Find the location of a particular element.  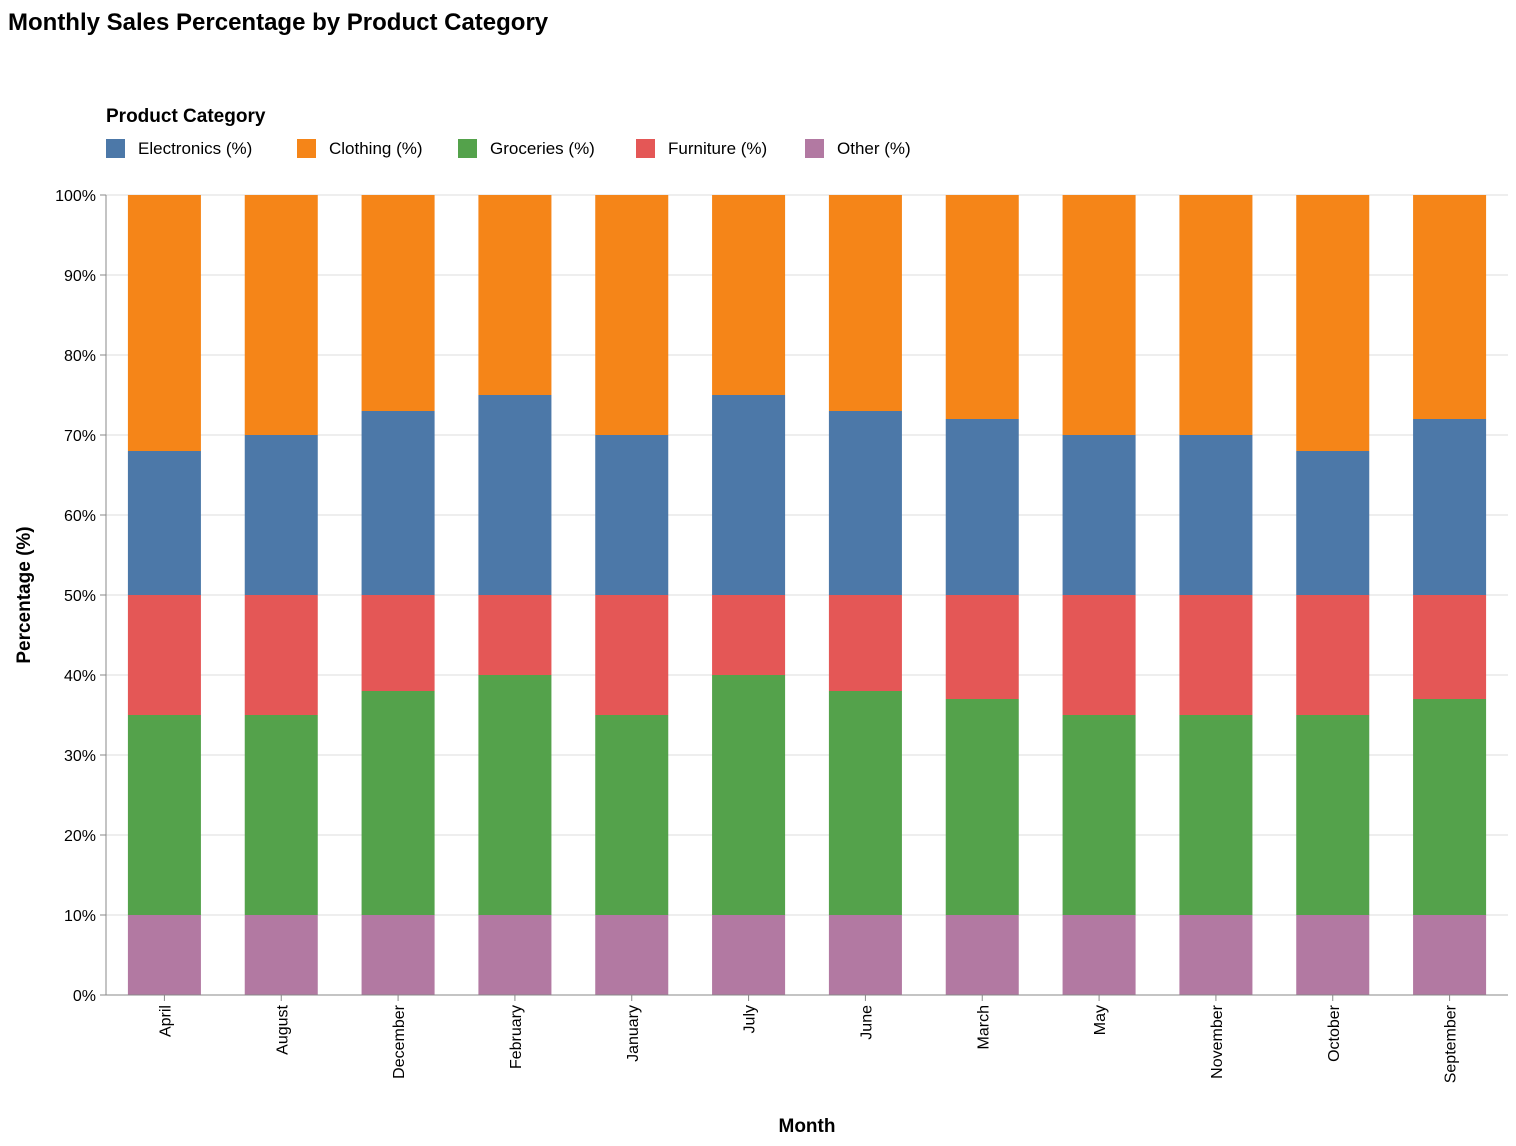

bar-september-groceries is located at coordinates (1450, 807).